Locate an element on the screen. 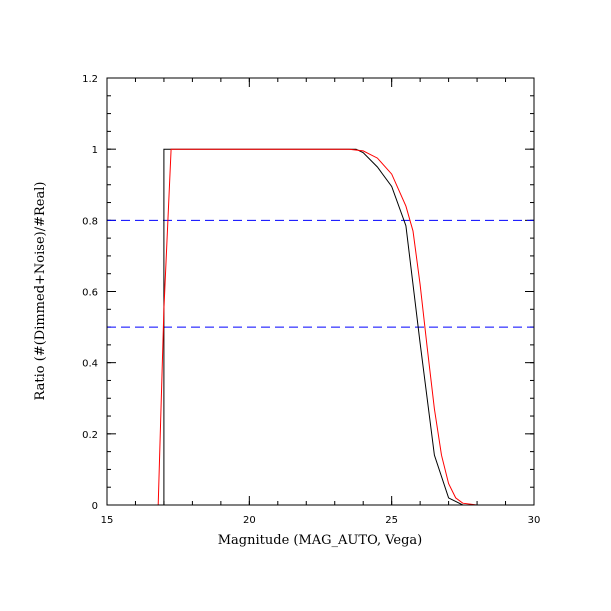 The image size is (611, 611). y-tick-label: 0.8 is located at coordinates (90, 221).